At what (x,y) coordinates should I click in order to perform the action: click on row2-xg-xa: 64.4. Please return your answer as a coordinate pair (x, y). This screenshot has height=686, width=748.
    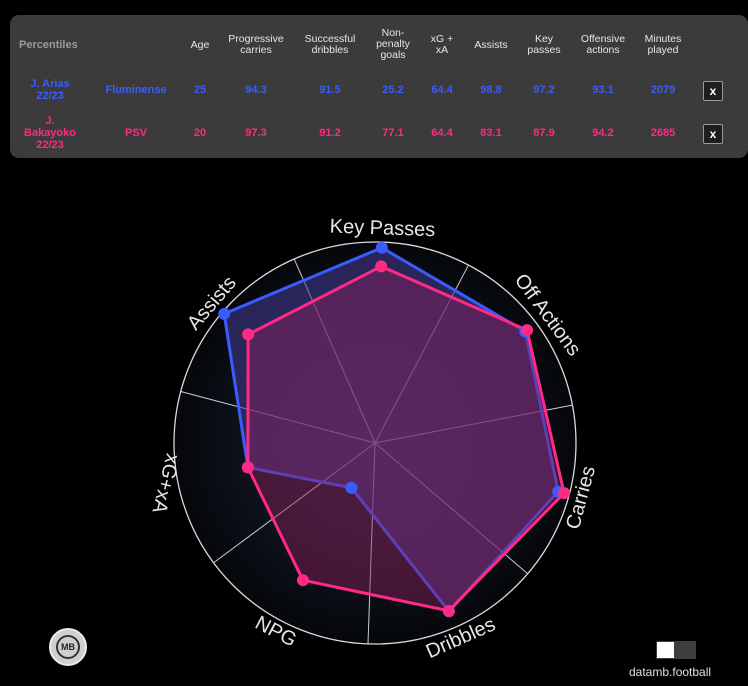
    Looking at the image, I should click on (442, 133).